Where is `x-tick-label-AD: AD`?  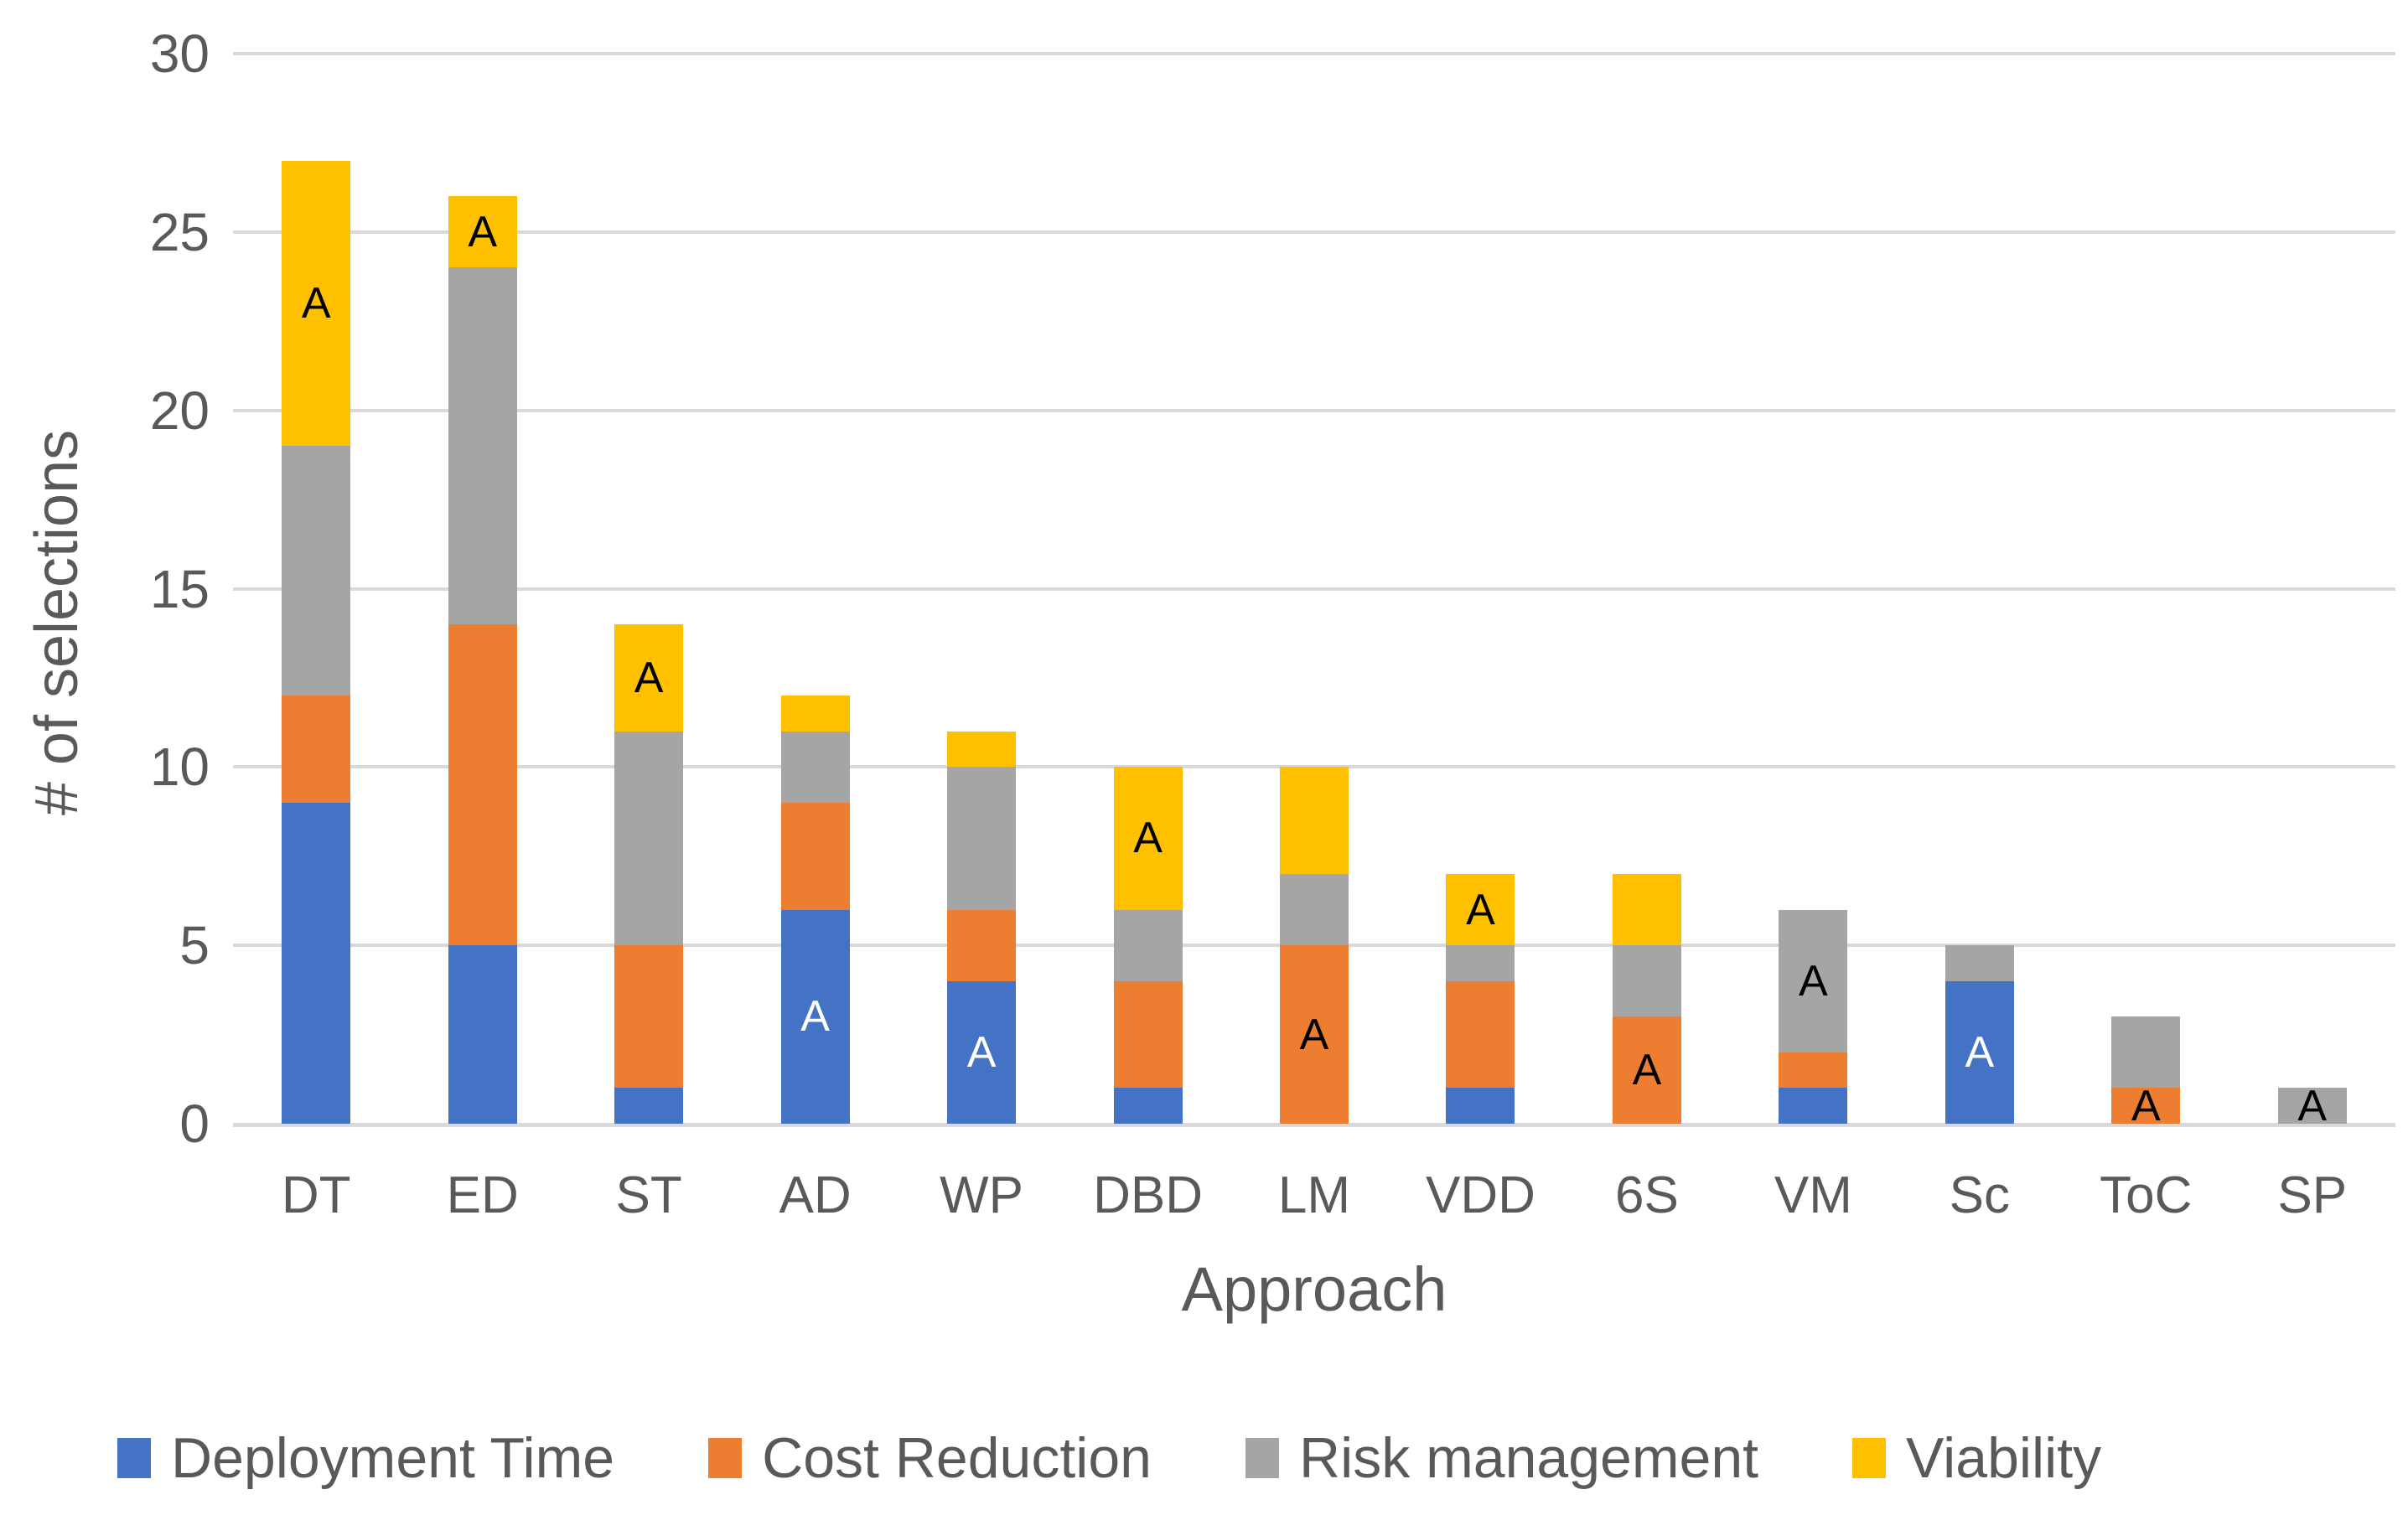
x-tick-label-AD: AD is located at coordinates (815, 1195).